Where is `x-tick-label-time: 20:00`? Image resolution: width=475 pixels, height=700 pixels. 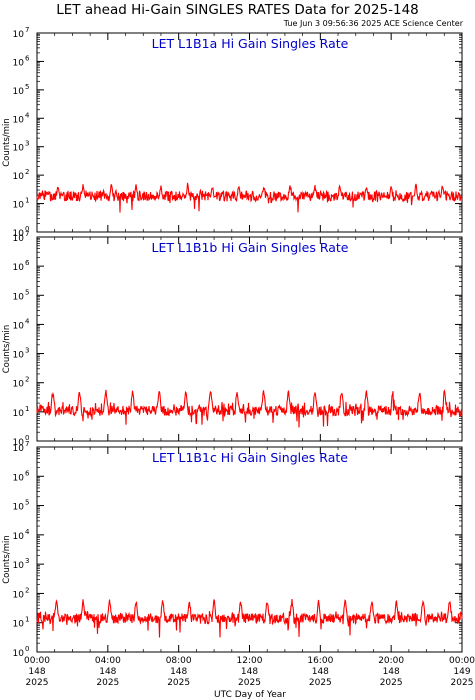 x-tick-label-time: 20:00 is located at coordinates (391, 661).